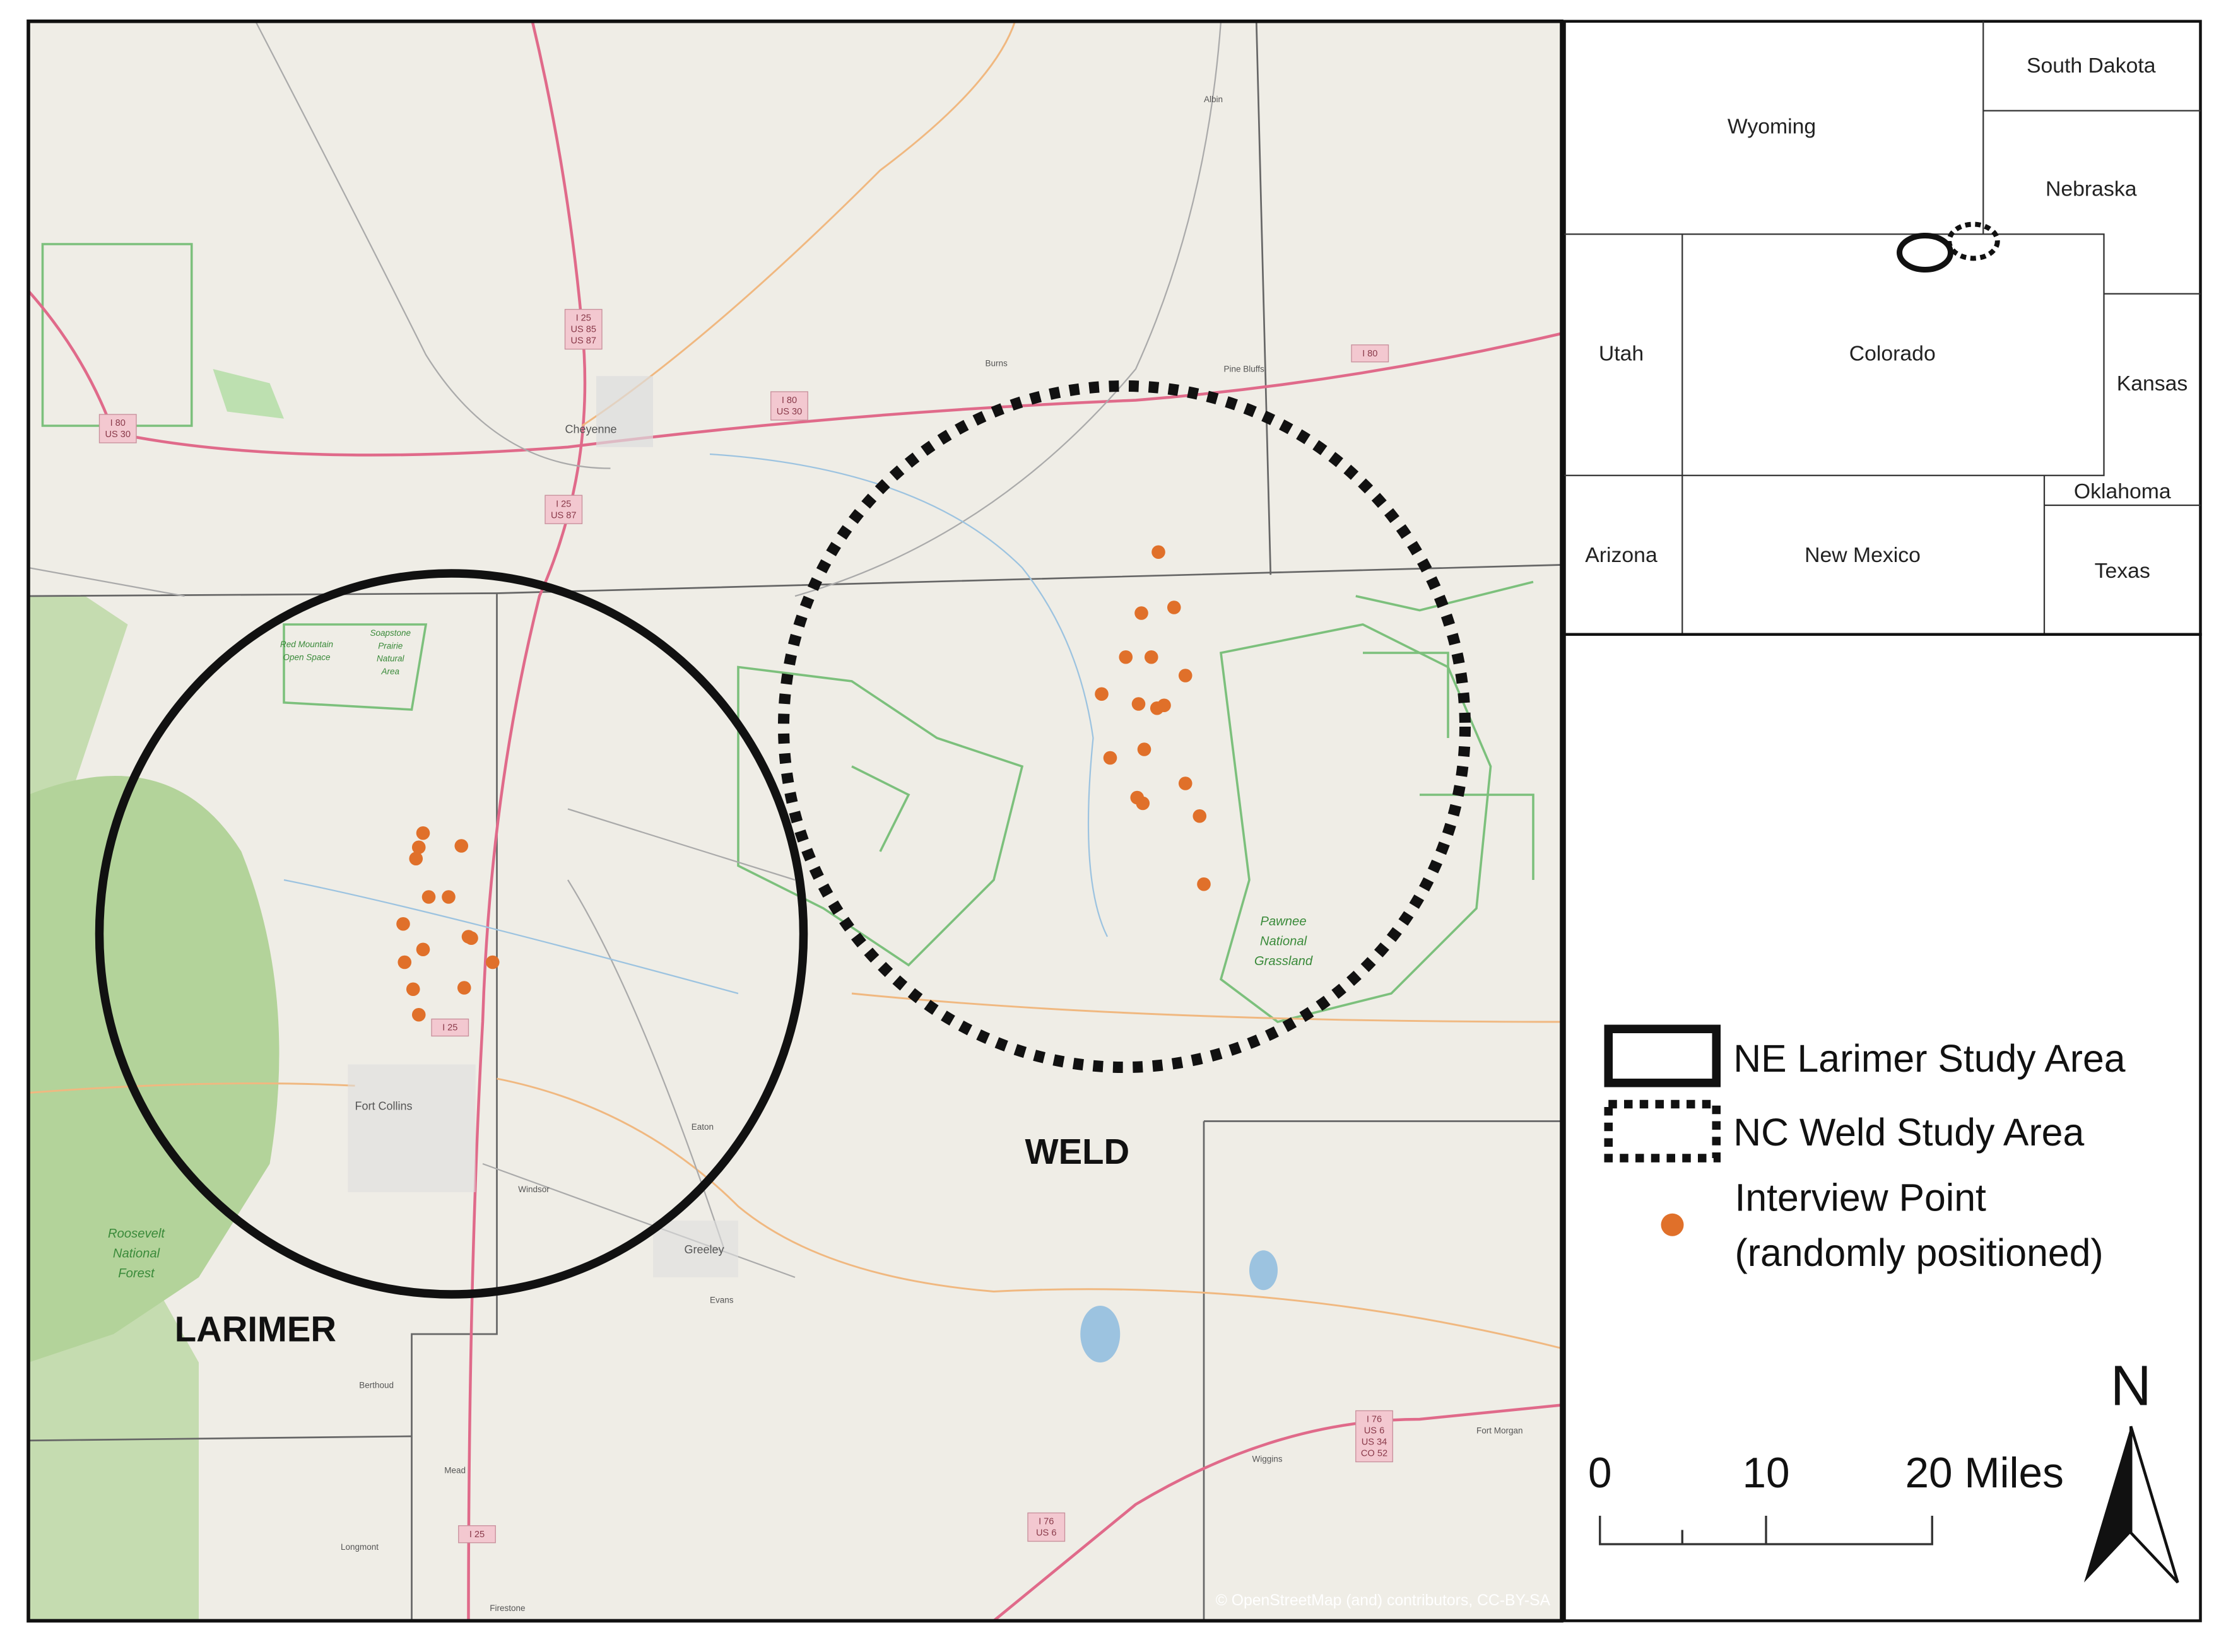  What do you see at coordinates (2091, 189) in the screenshot?
I see `state-label: Nebraska` at bounding box center [2091, 189].